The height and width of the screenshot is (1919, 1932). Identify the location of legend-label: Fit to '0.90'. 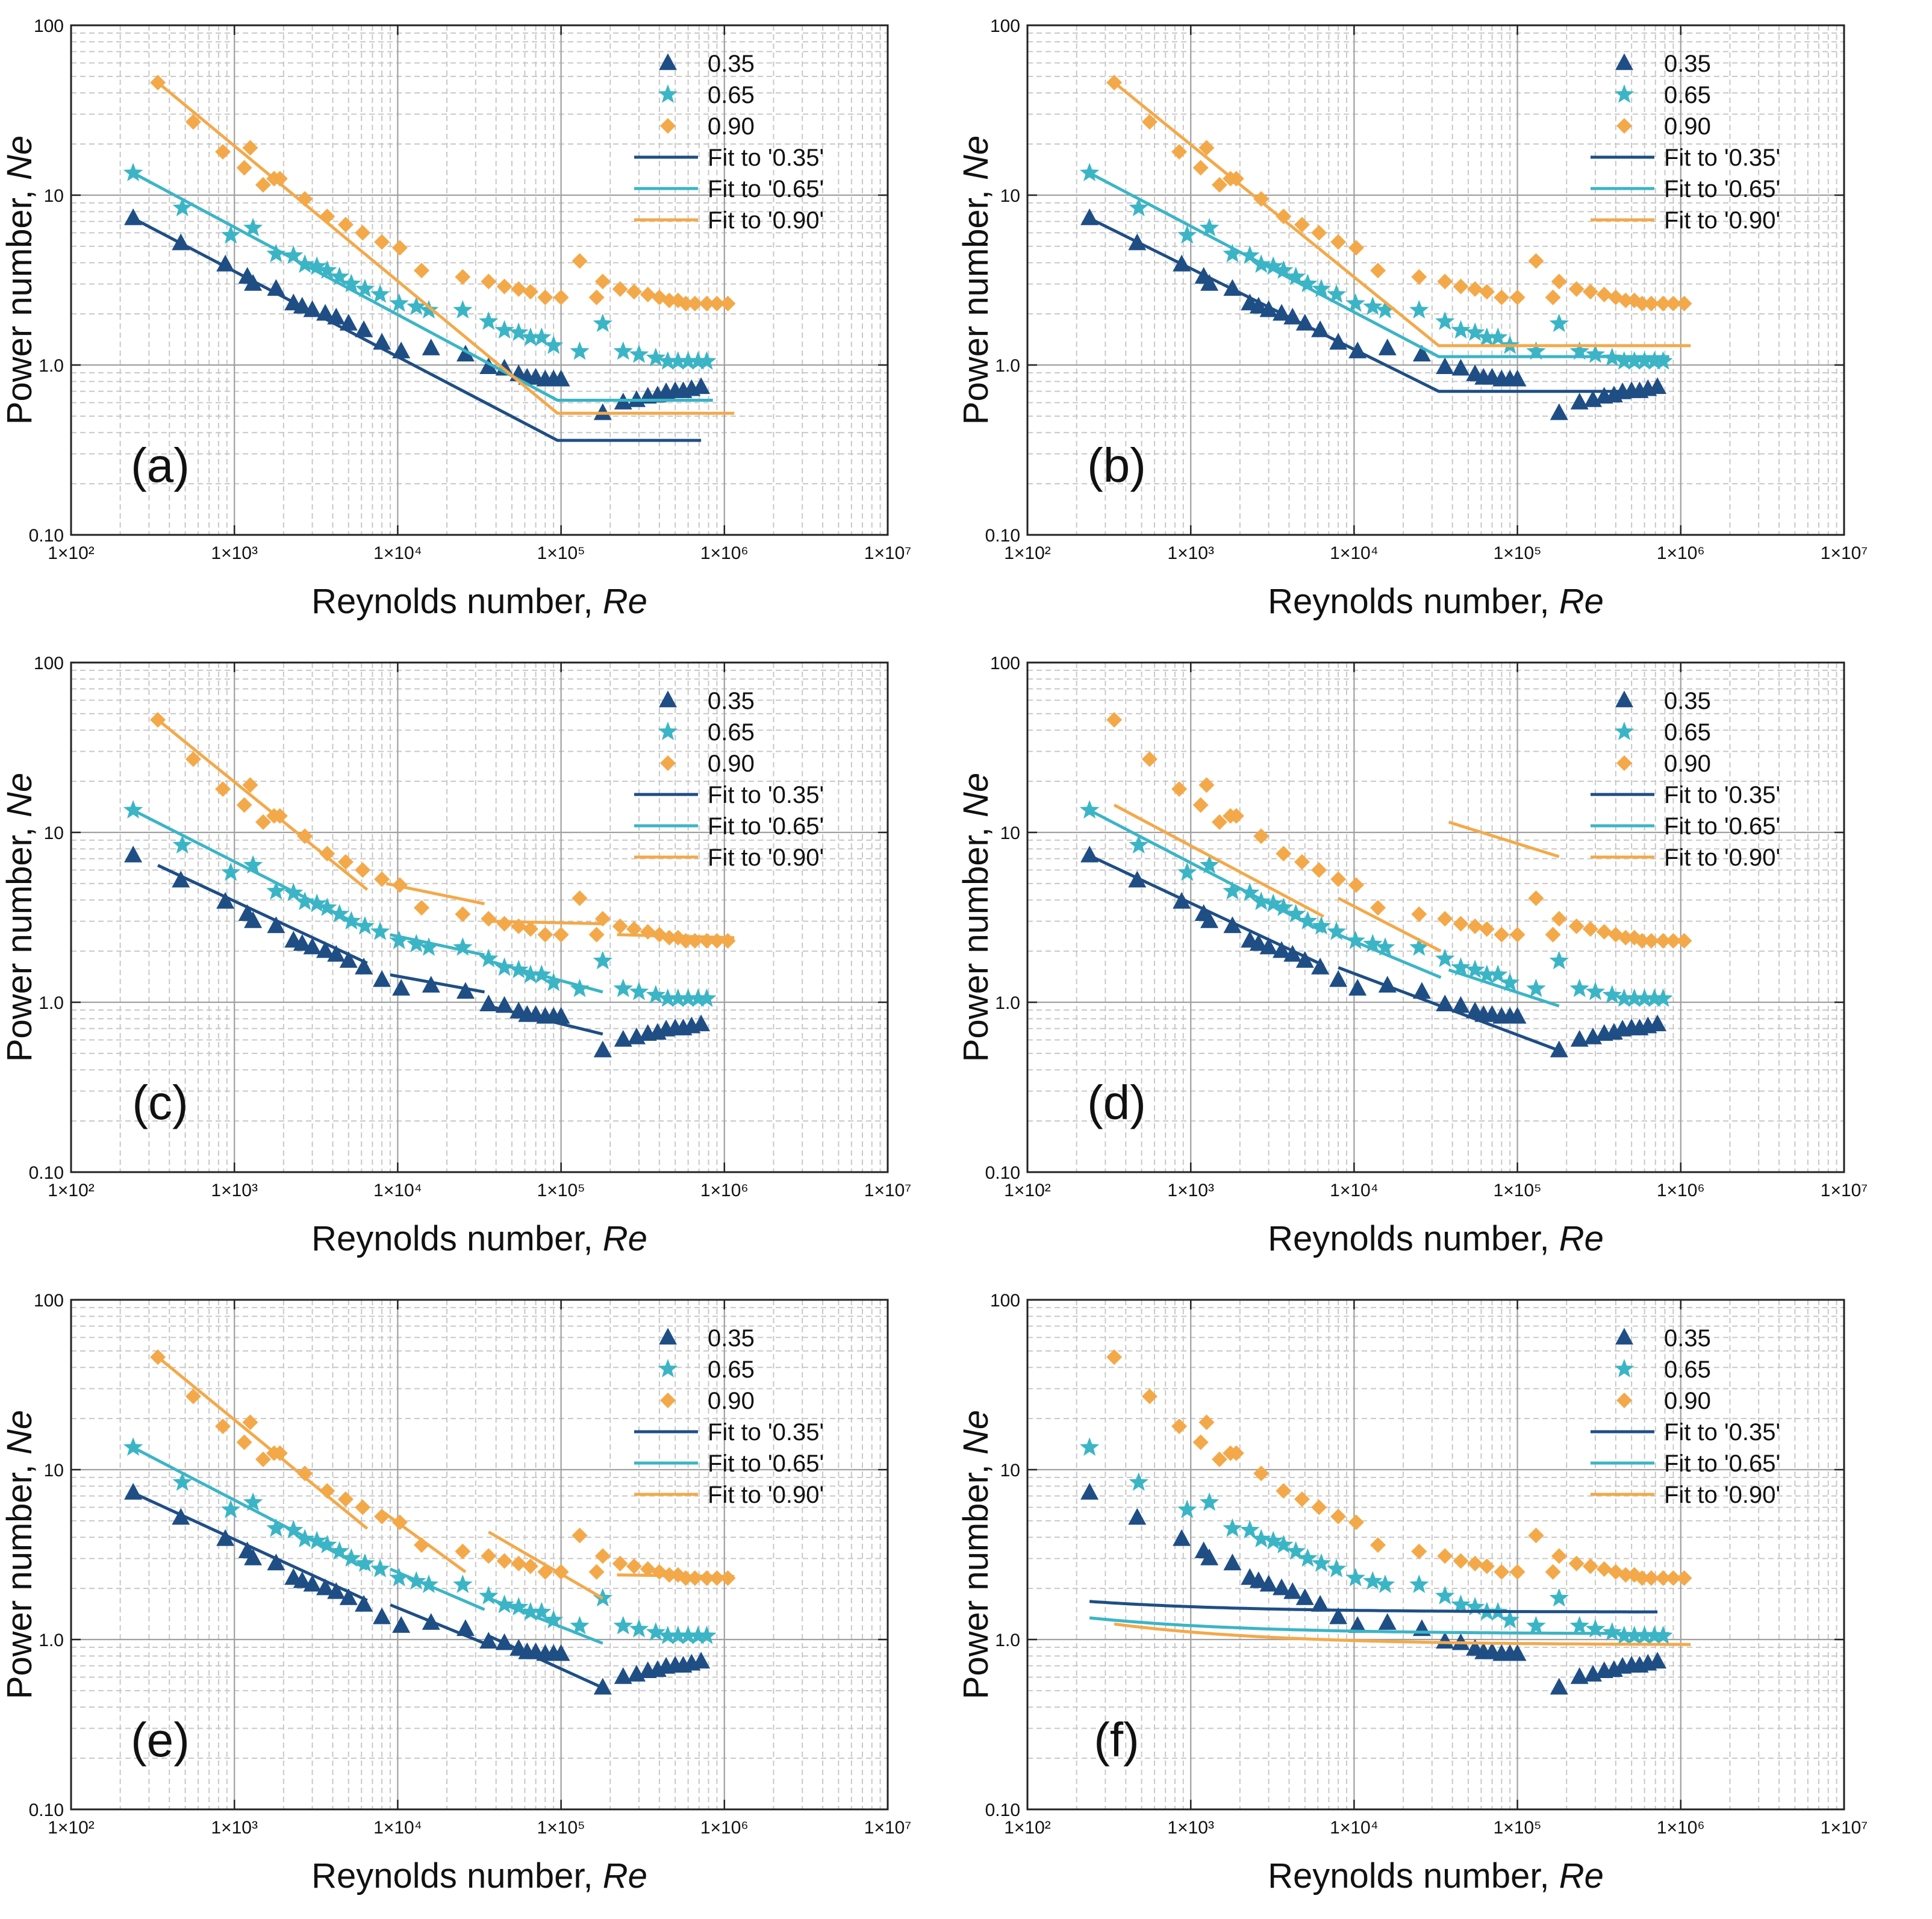
(766, 857).